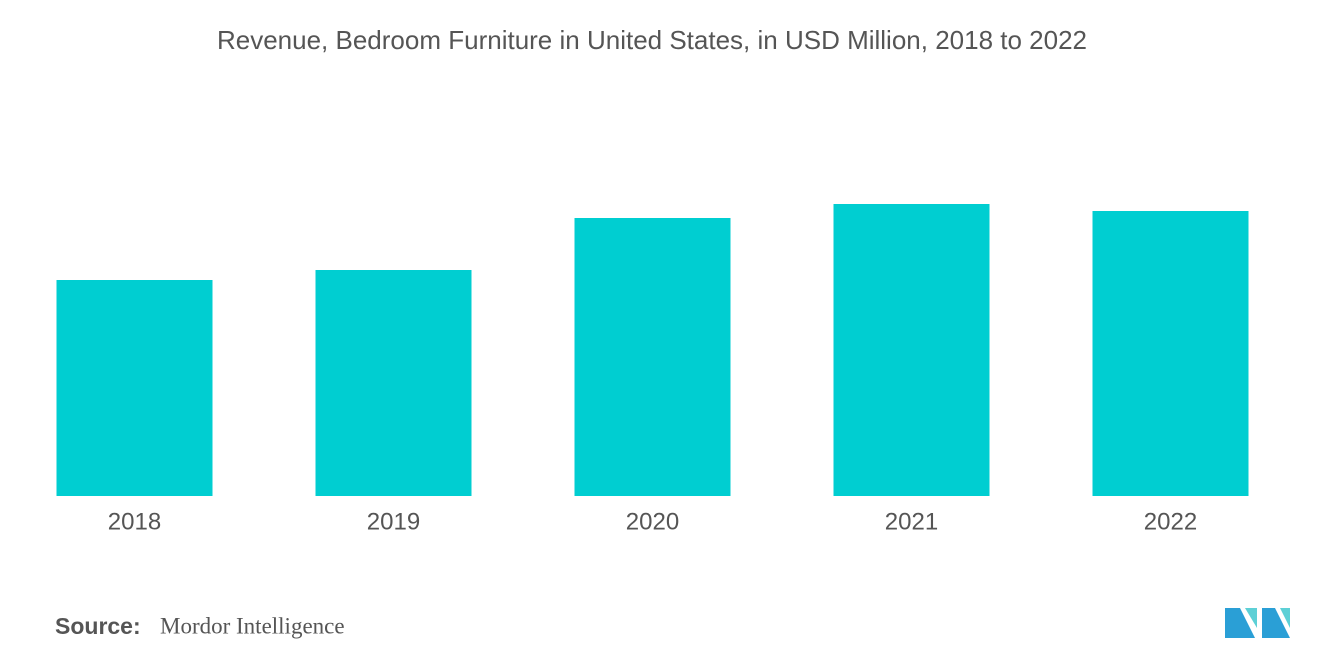 The height and width of the screenshot is (665, 1320). Describe the element at coordinates (98, 626) in the screenshot. I see `source-label: Source:` at that location.